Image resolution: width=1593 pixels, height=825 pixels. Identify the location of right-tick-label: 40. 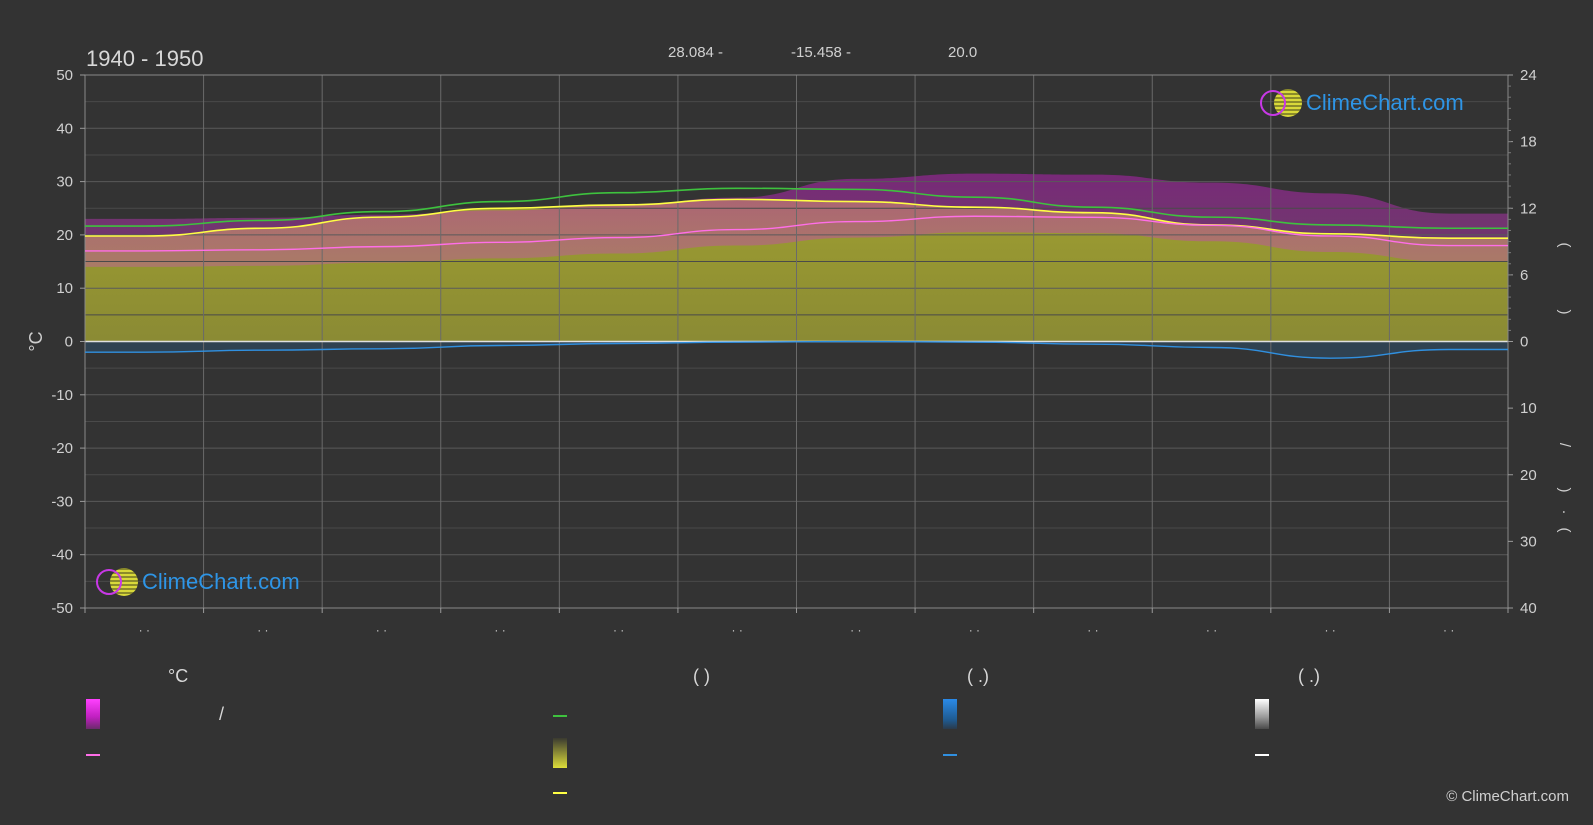
(1528, 608).